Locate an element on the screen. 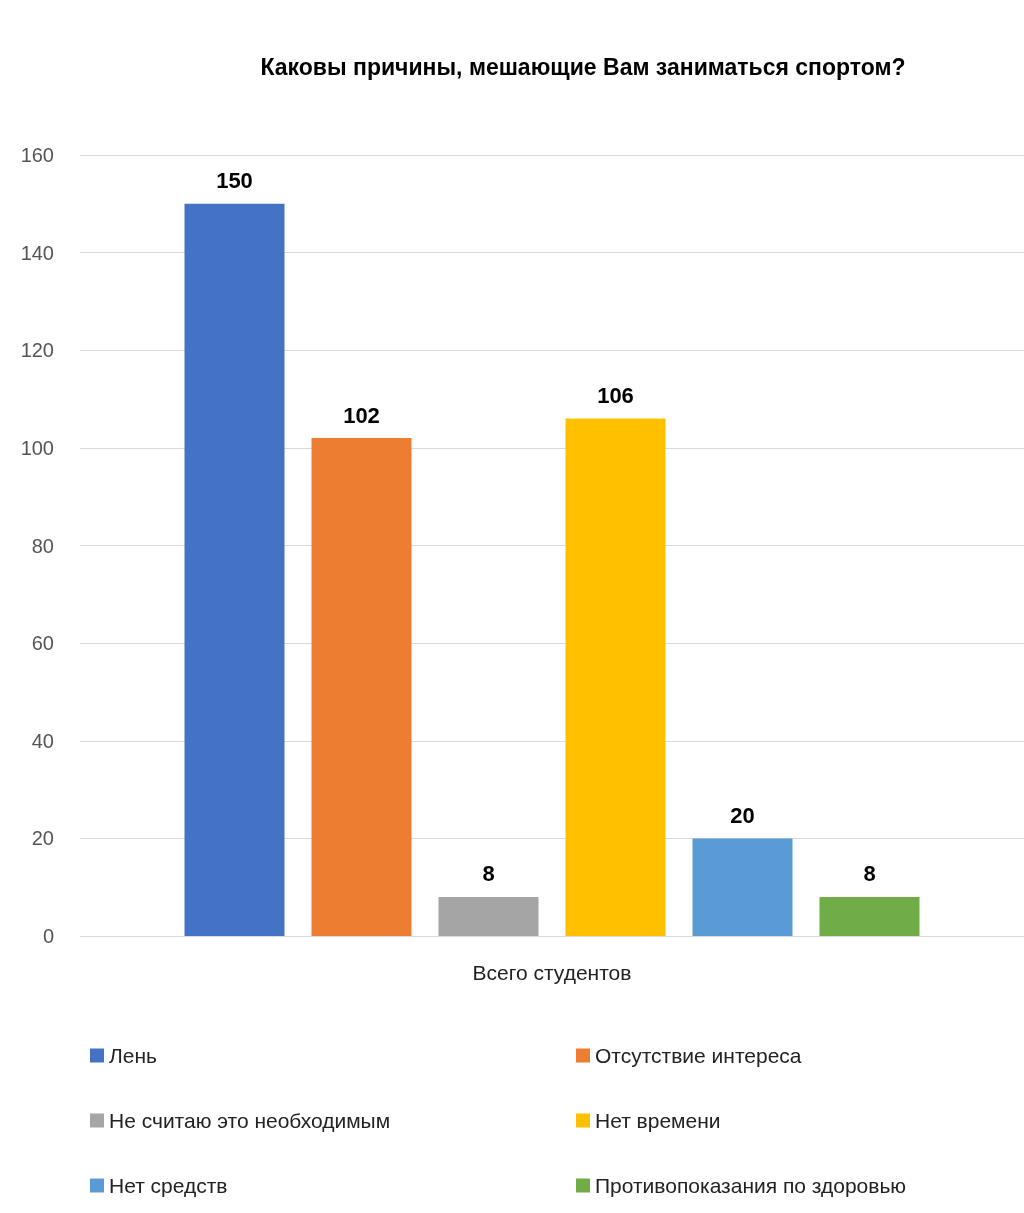 This screenshot has width=1024, height=1213. data-label: 20 is located at coordinates (742, 815).